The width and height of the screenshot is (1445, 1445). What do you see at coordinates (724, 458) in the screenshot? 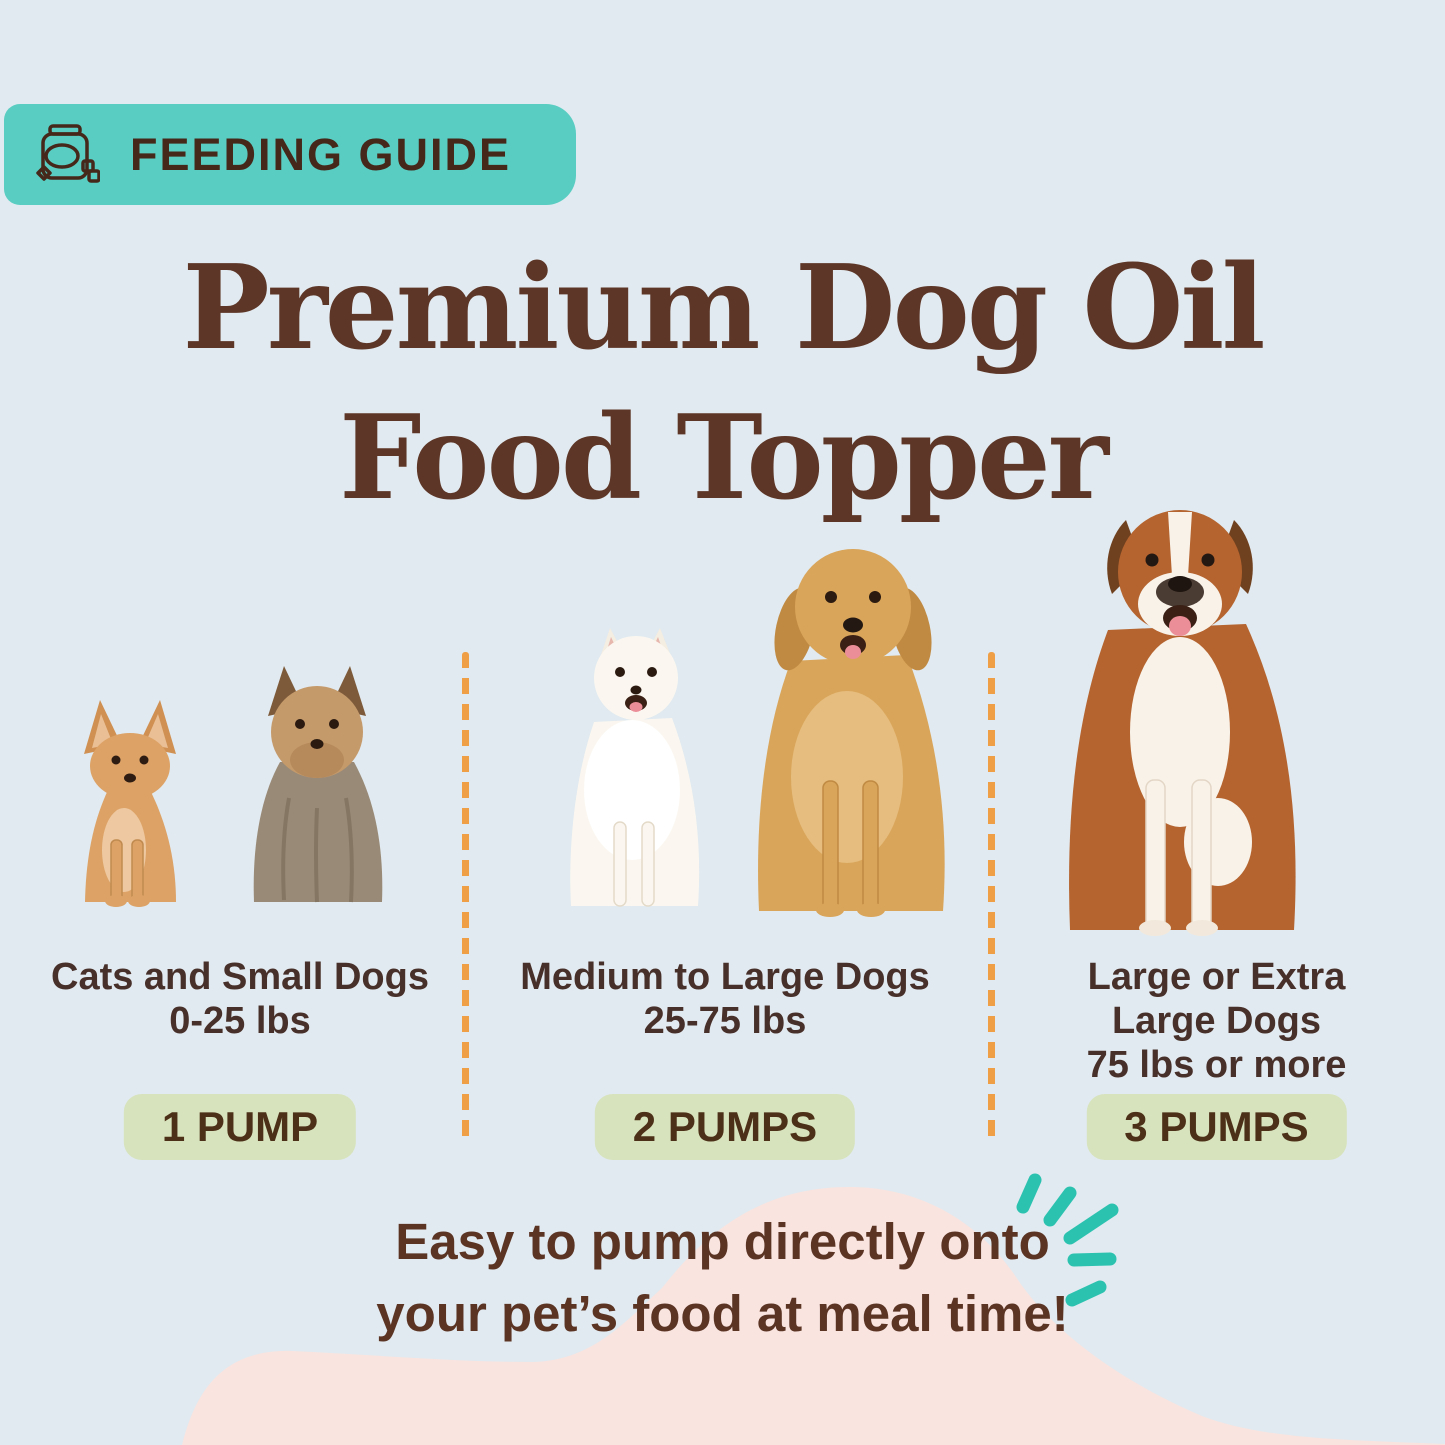
I see `page-title-line2: Food Topper` at bounding box center [724, 458].